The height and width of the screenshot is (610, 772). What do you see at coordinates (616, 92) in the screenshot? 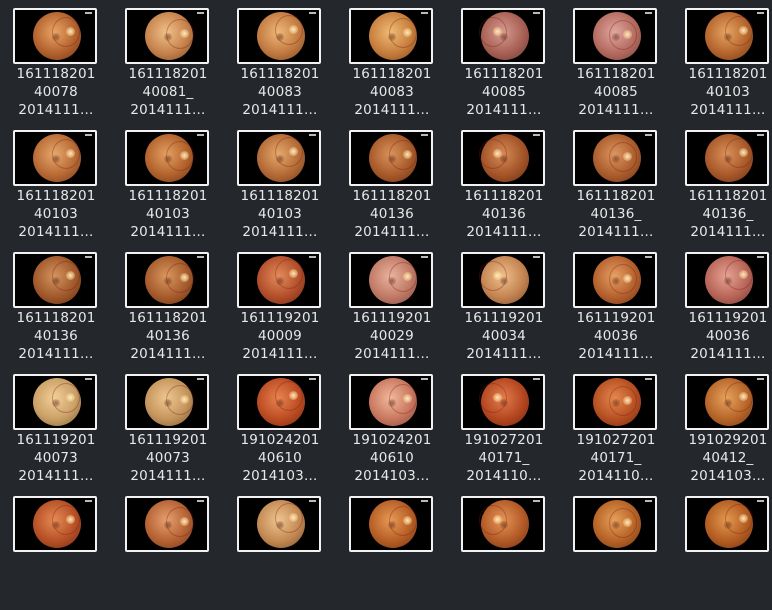
I see `file-name-line: 40085` at bounding box center [616, 92].